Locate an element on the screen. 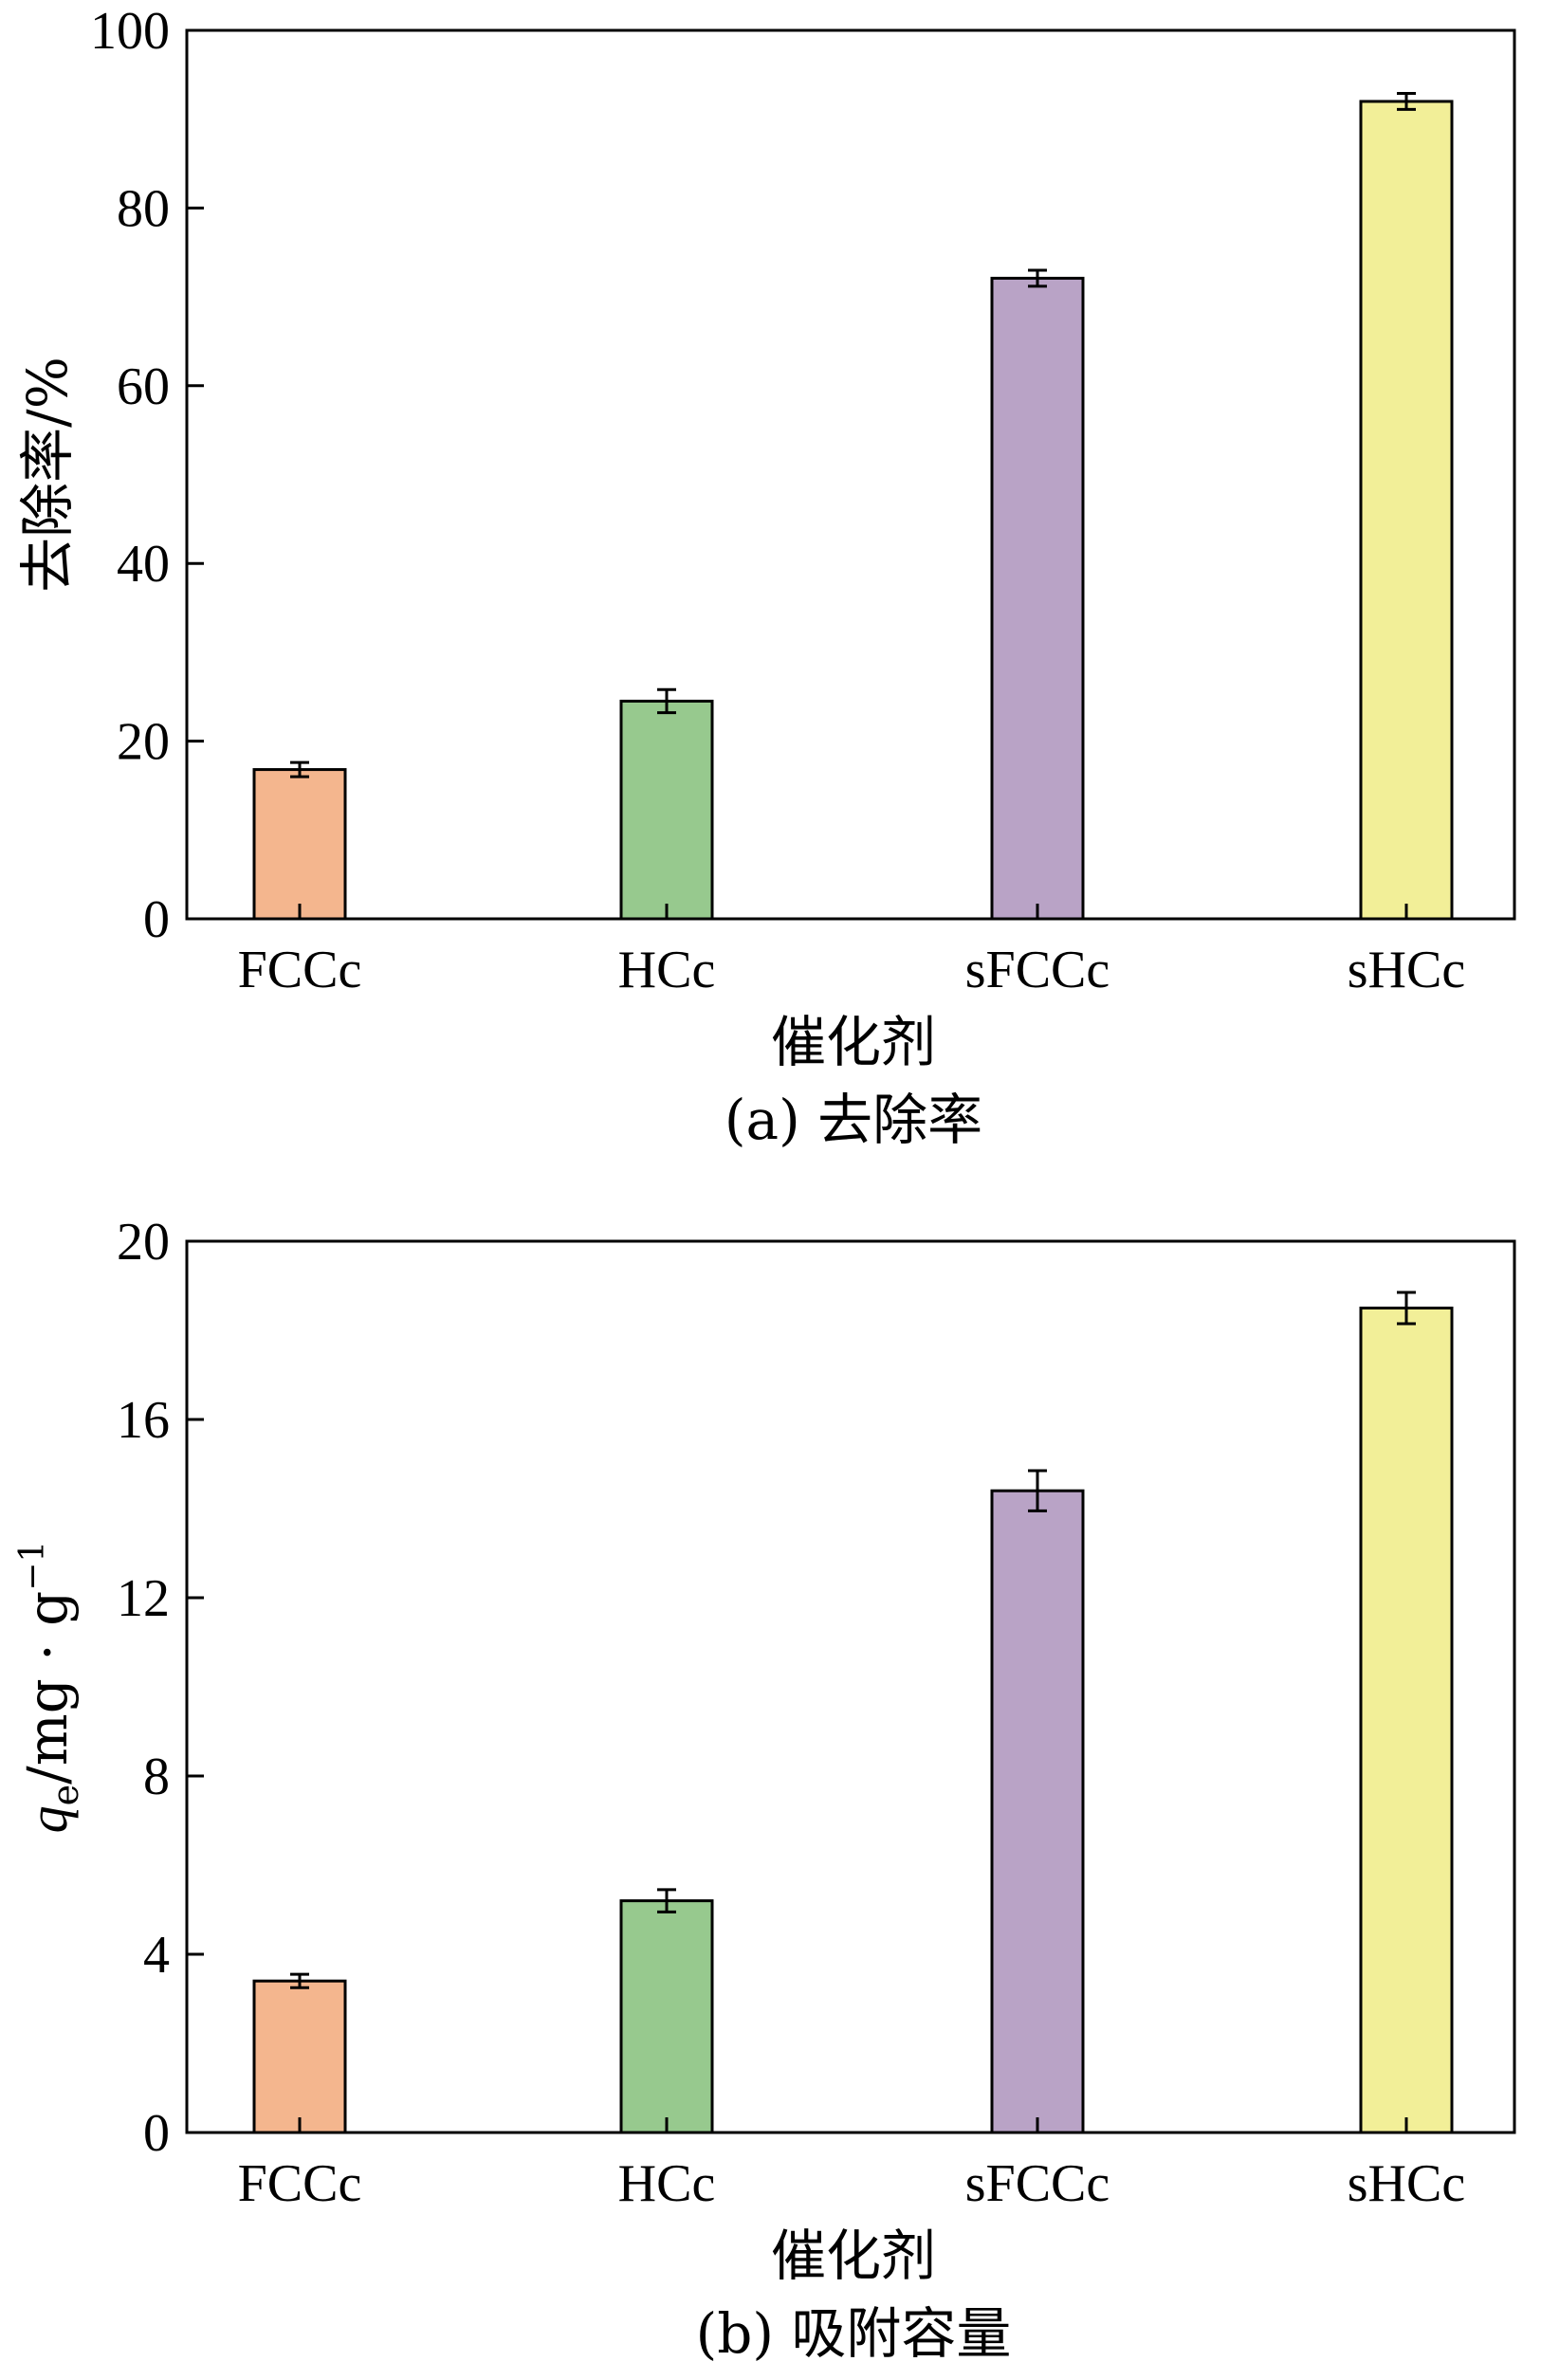  y-tick-label: 16 is located at coordinates (143, 1420).